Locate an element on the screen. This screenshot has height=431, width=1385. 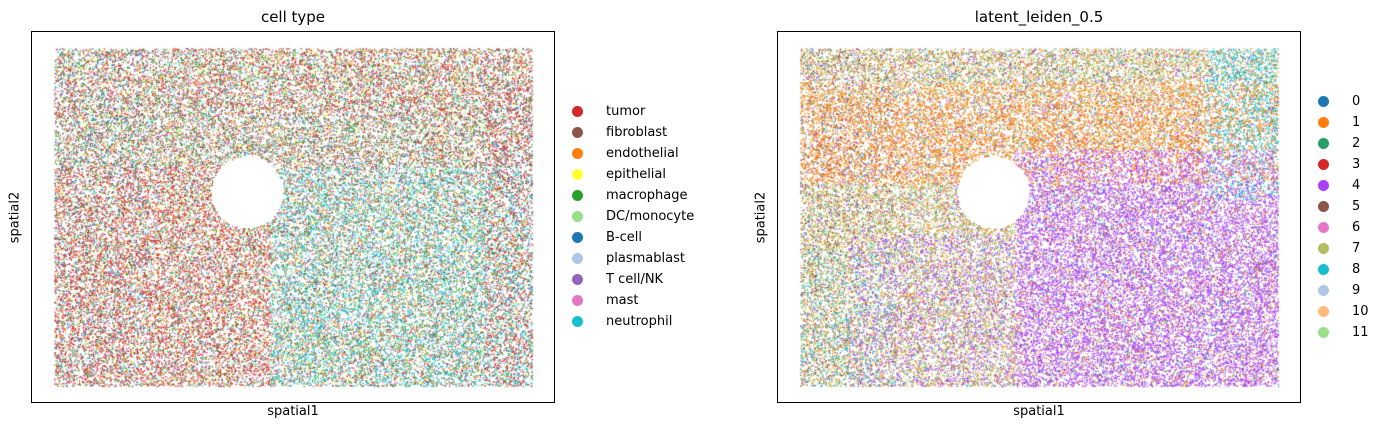
legend-item: B-cell is located at coordinates (633, 237).